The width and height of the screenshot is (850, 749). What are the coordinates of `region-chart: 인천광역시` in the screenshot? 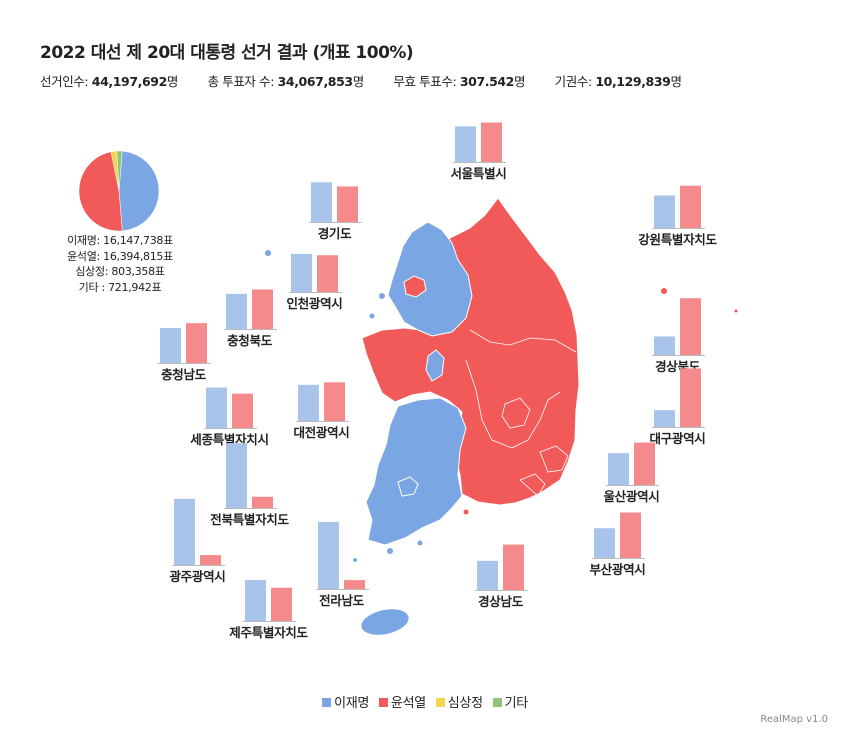 It's located at (314, 282).